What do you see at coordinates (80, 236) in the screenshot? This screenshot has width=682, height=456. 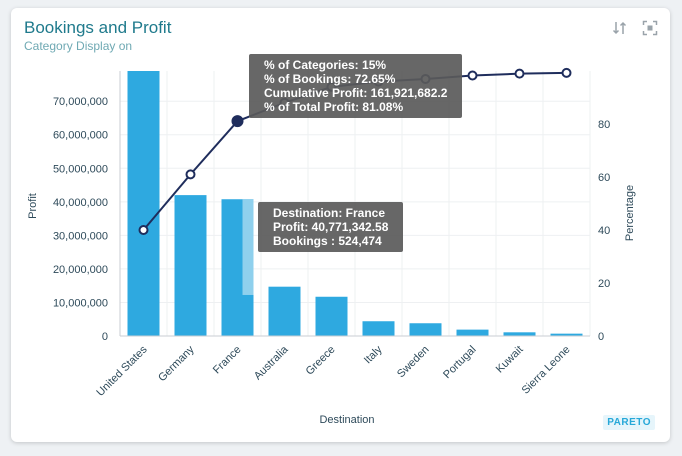 I see `y-tick-label: 30,000,000` at bounding box center [80, 236].